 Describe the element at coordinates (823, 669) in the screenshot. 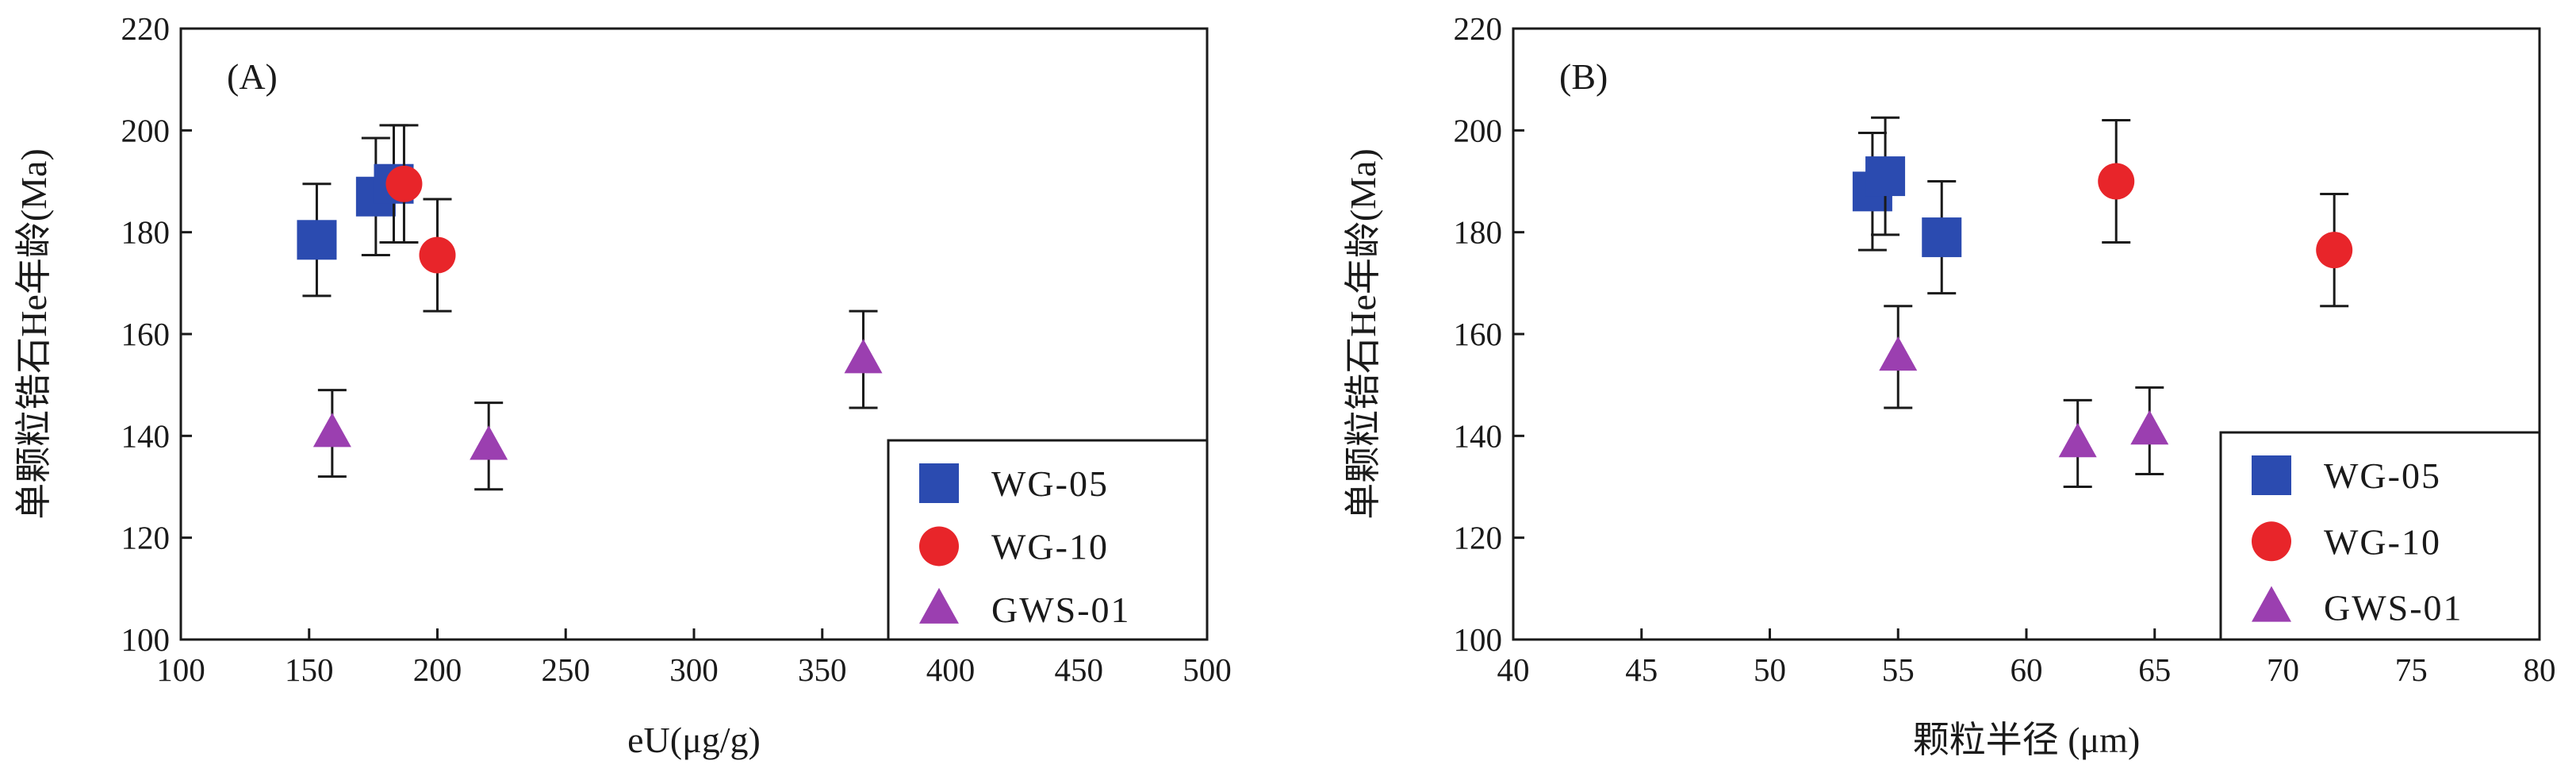

I see `x-tick-label: 350` at that location.